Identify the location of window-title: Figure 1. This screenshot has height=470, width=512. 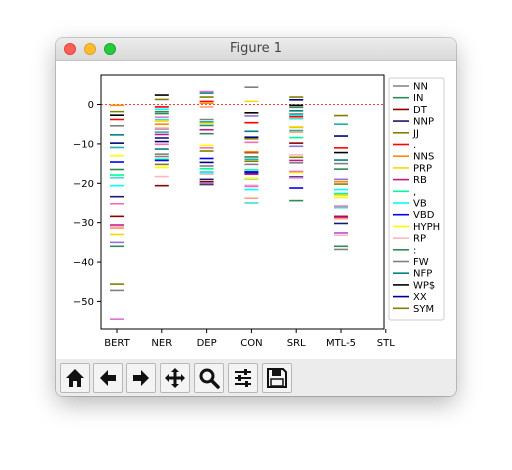
(256, 48).